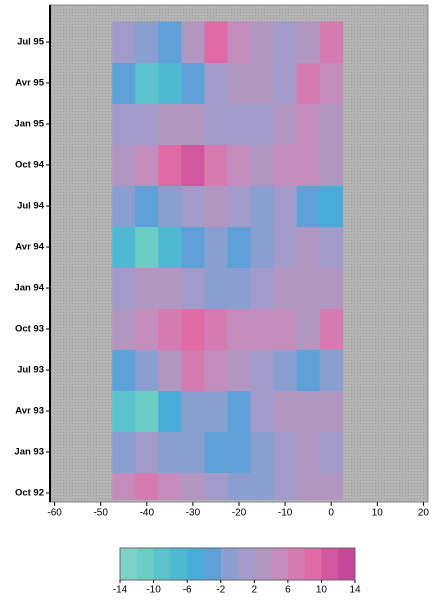 The image size is (436, 600). I want to click on y-tick-label: Oct 92, so click(29, 493).